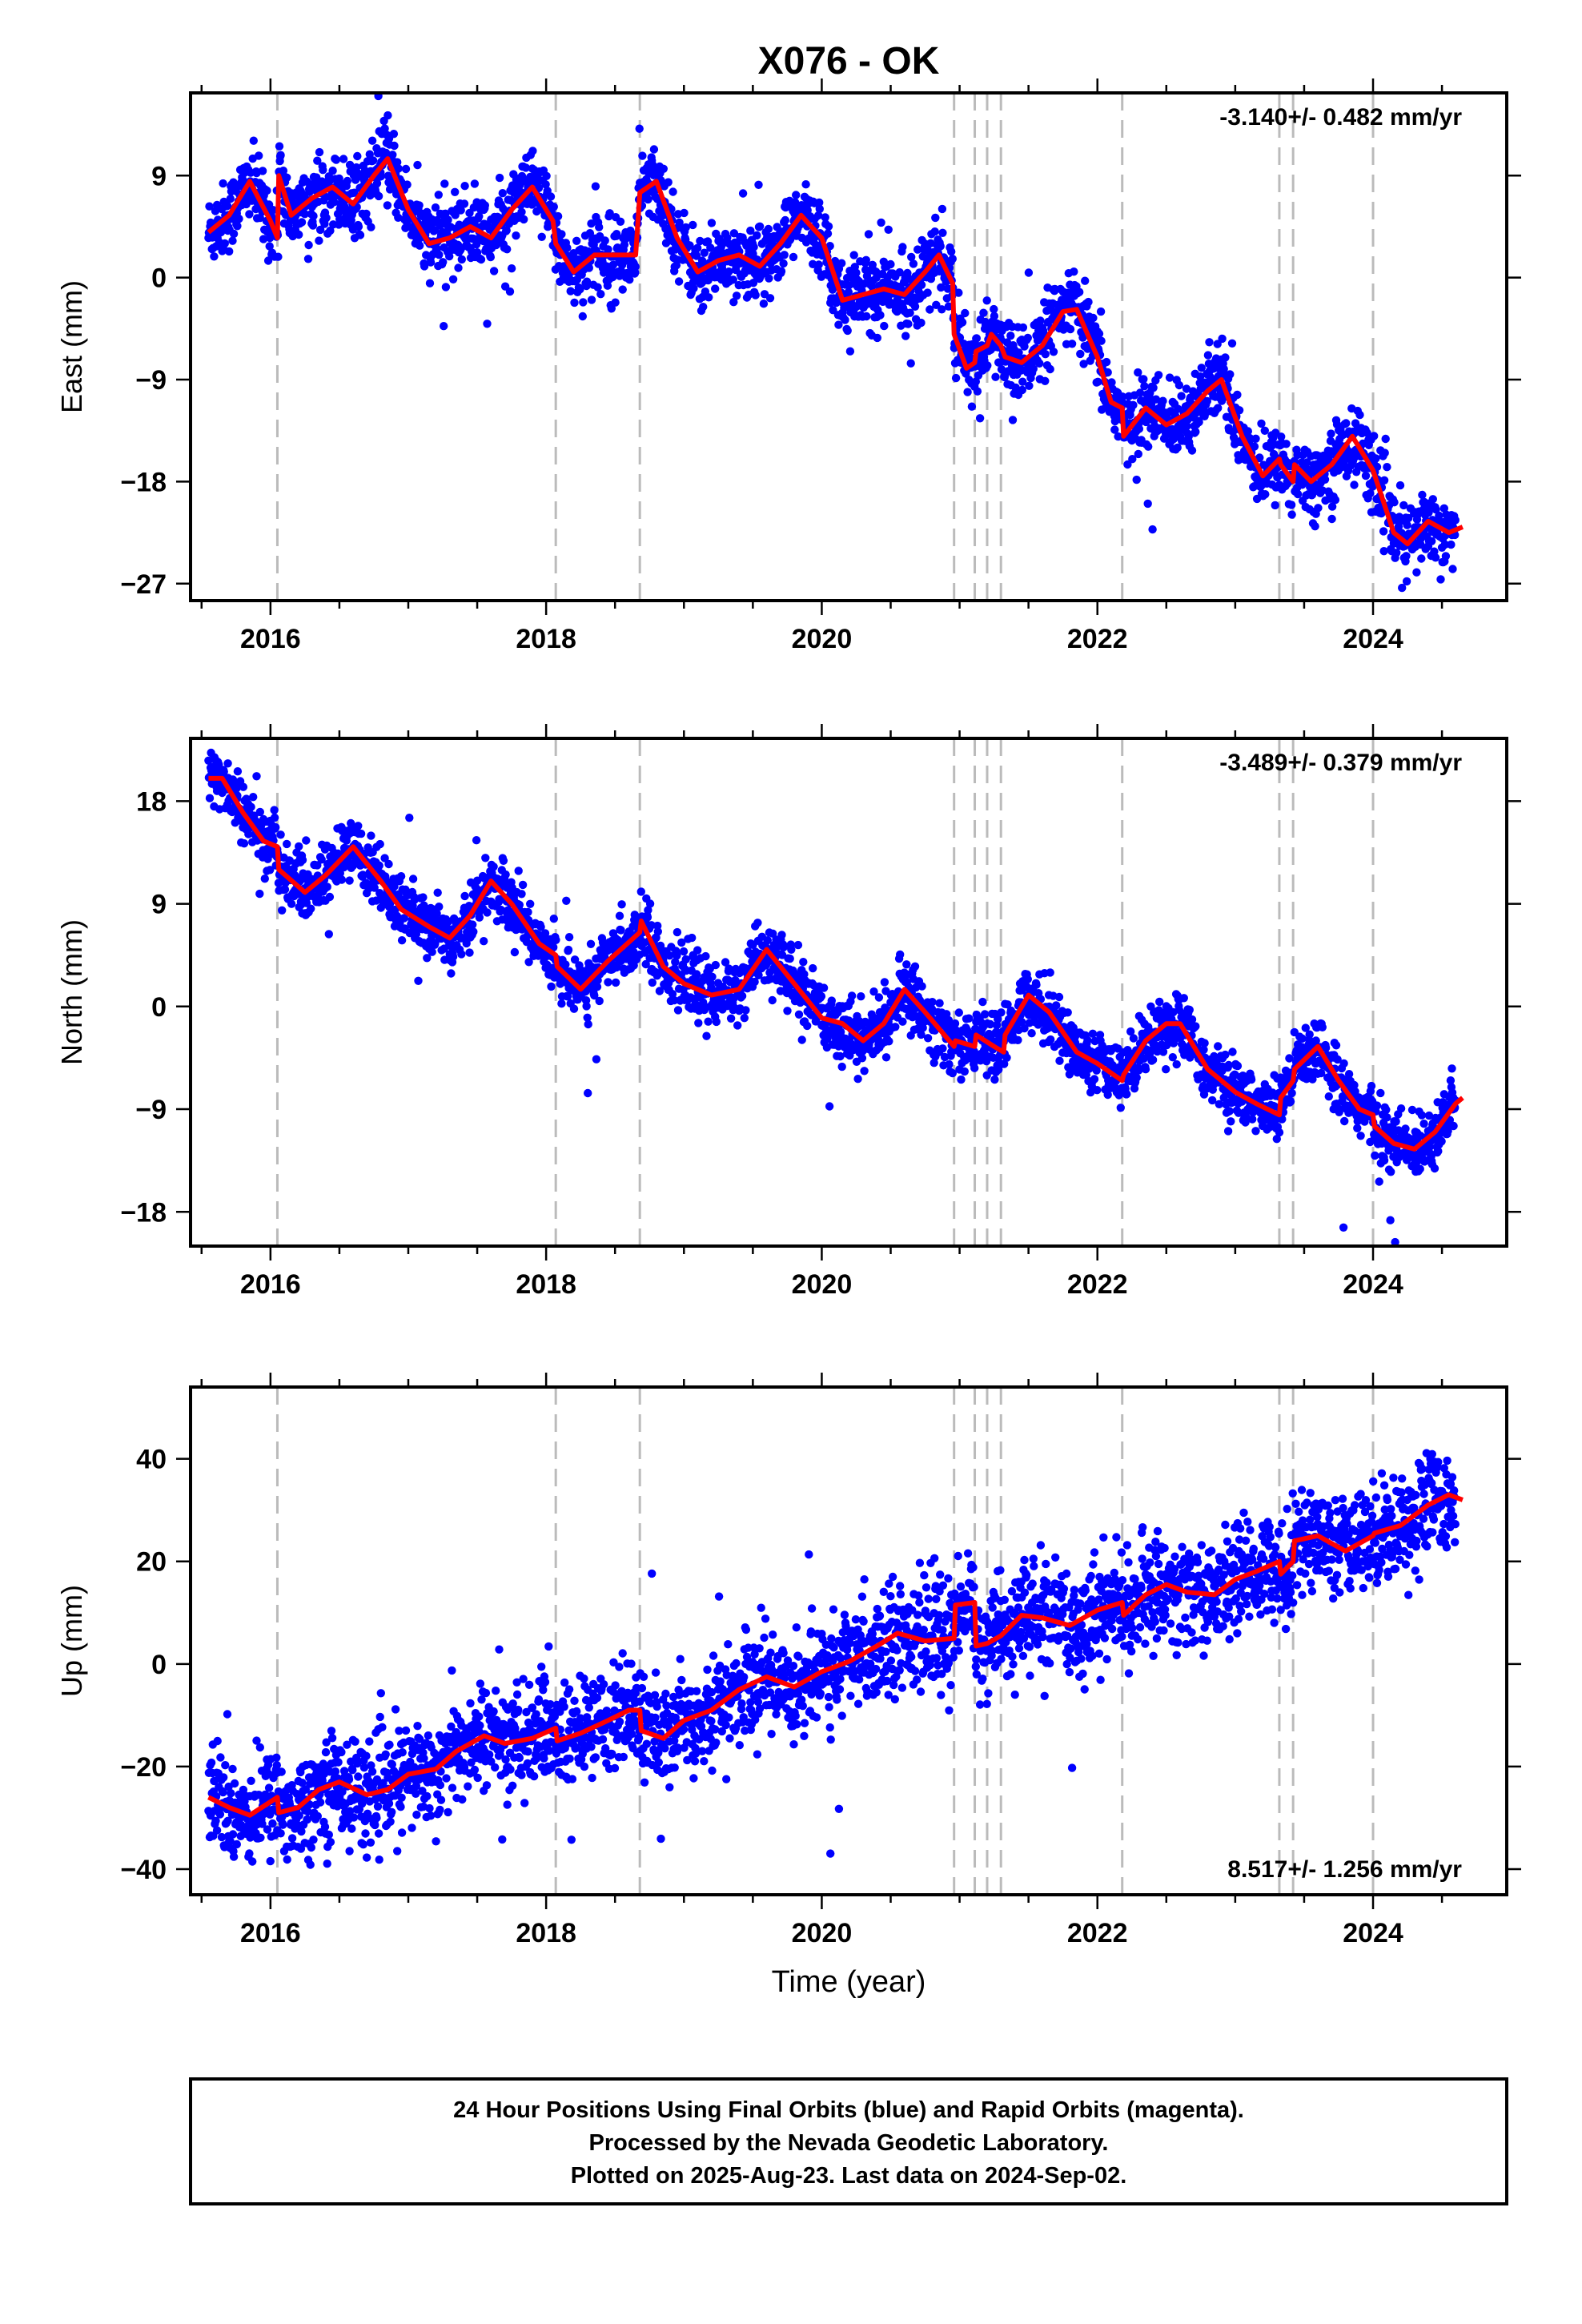  Describe the element at coordinates (546, 639) in the screenshot. I see `x-tick-label: 2018` at that location.